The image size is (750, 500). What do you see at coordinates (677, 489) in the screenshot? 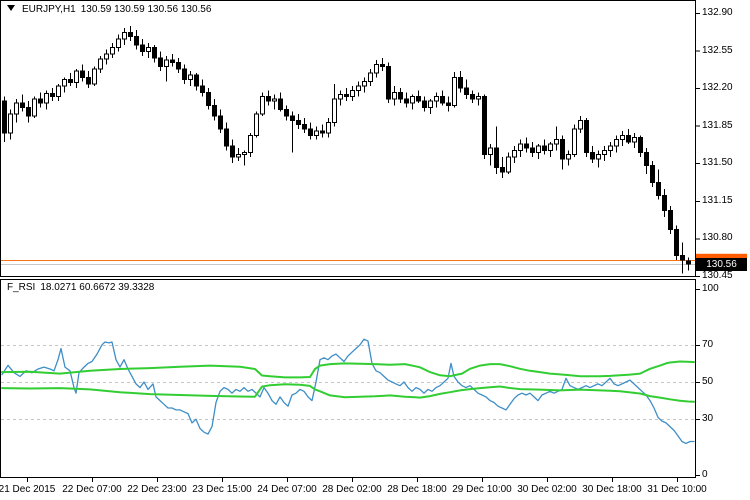
I see `time-label: 31 Dec 10:00` at bounding box center [677, 489].